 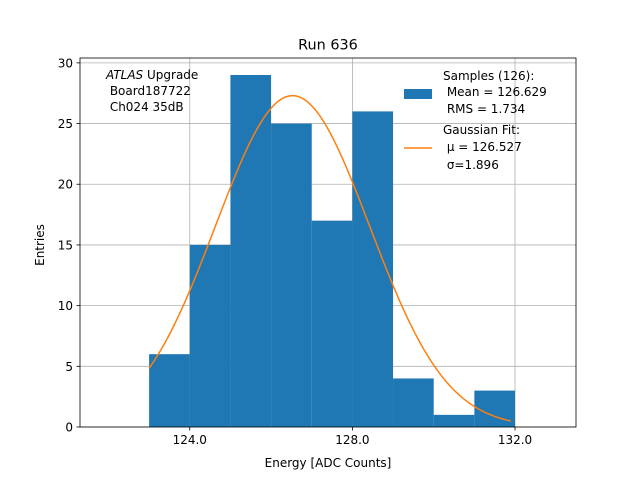 I want to click on annotation-upgrade: Upgrade, so click(x=170, y=75).